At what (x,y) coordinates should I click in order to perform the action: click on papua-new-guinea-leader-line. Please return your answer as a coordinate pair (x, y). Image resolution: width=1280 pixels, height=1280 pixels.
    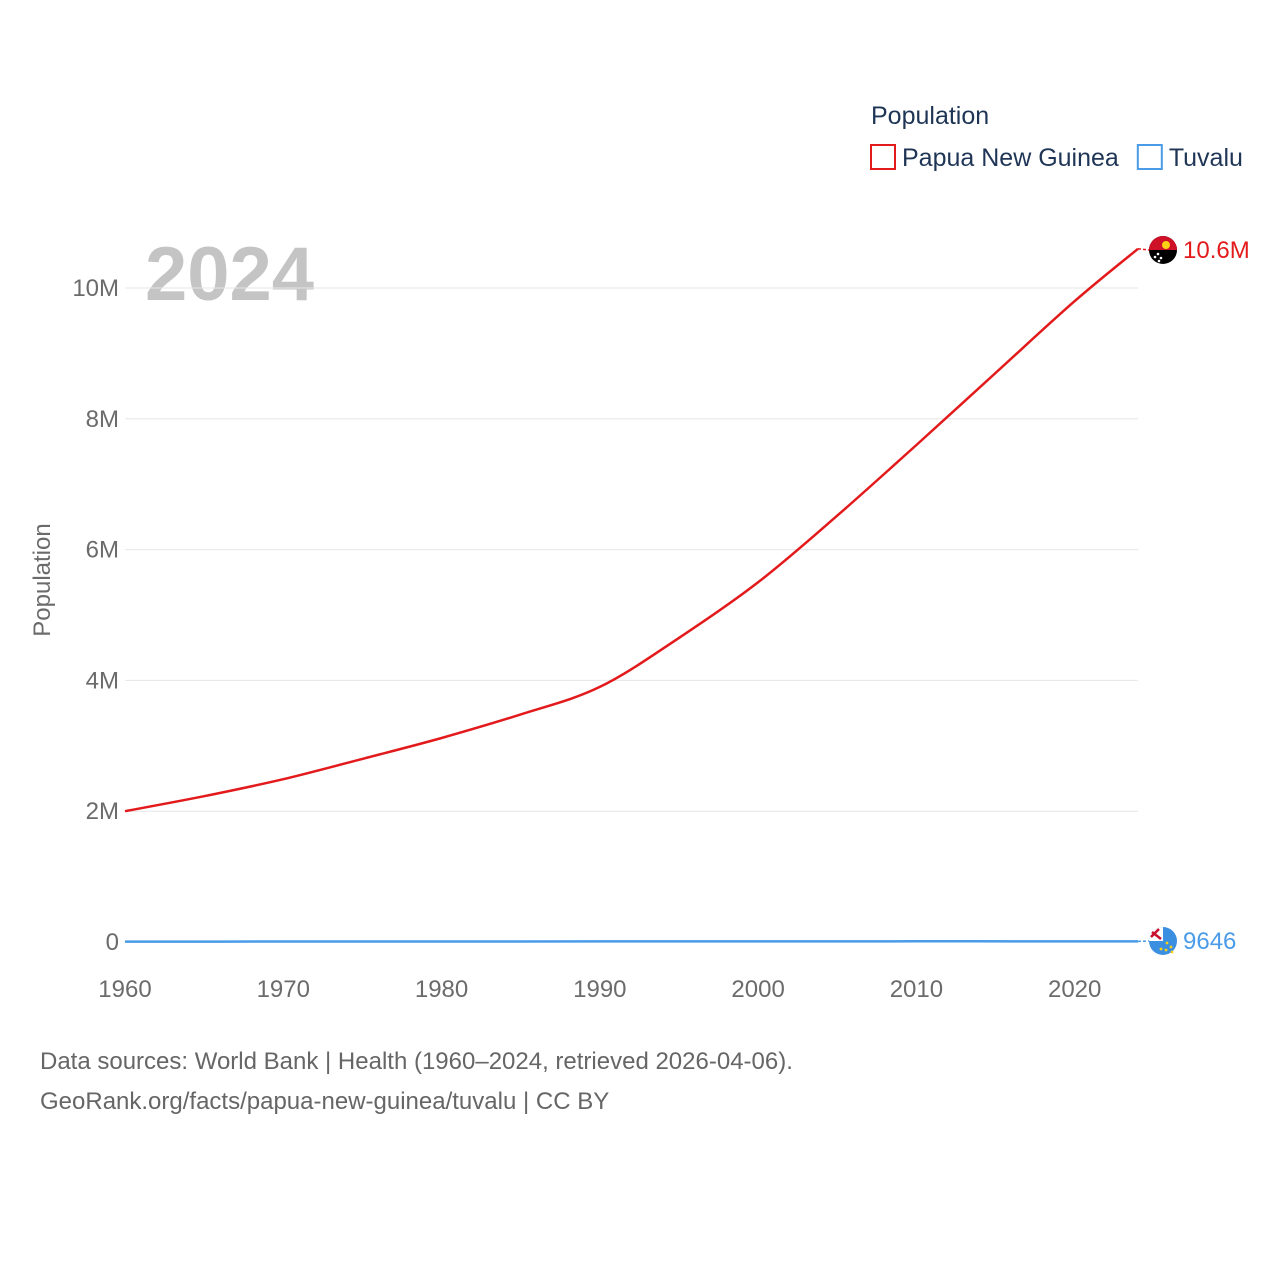
    Looking at the image, I should click on (1143, 249).